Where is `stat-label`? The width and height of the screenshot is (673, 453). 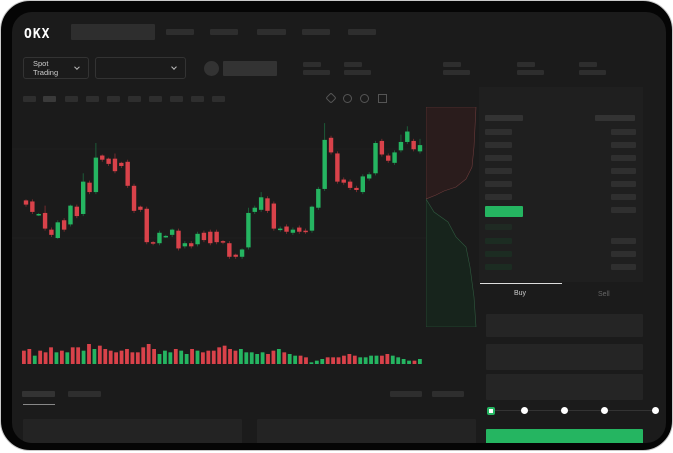 stat-label is located at coordinates (312, 64).